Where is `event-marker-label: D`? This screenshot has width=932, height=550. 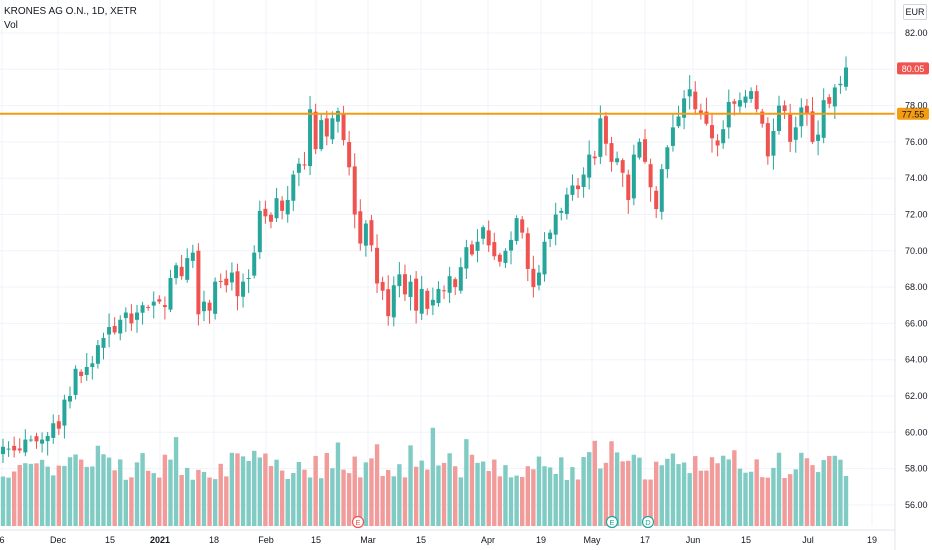 event-marker-label: D is located at coordinates (648, 522).